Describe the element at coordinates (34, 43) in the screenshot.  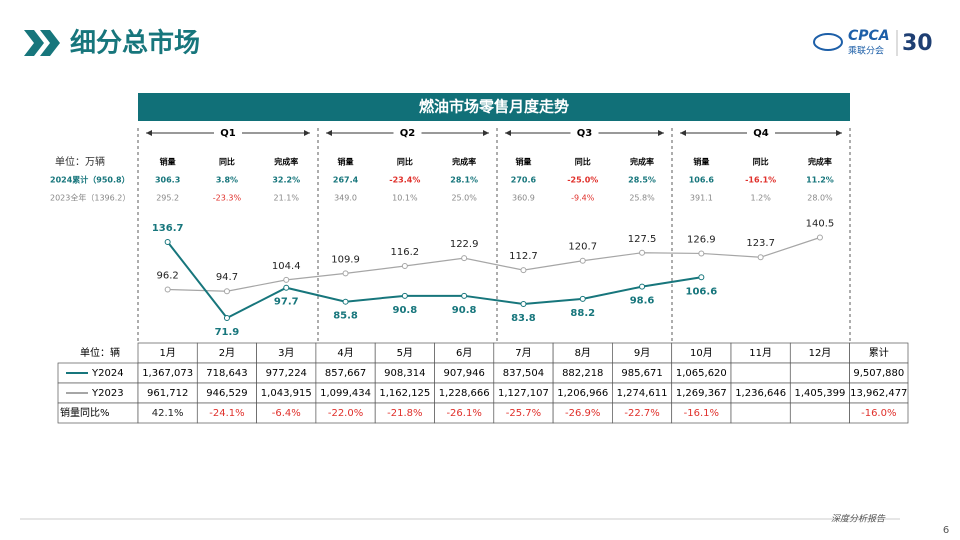
I see `chevron` at that location.